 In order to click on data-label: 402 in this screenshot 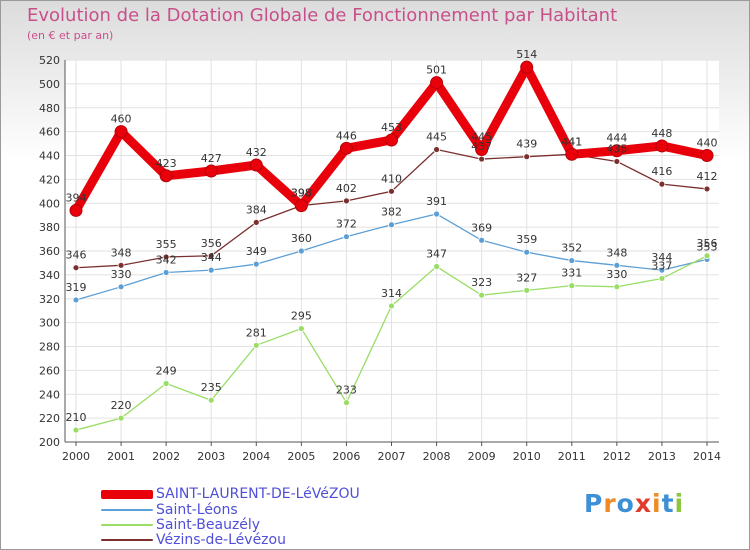, I will do `click(346, 188)`.